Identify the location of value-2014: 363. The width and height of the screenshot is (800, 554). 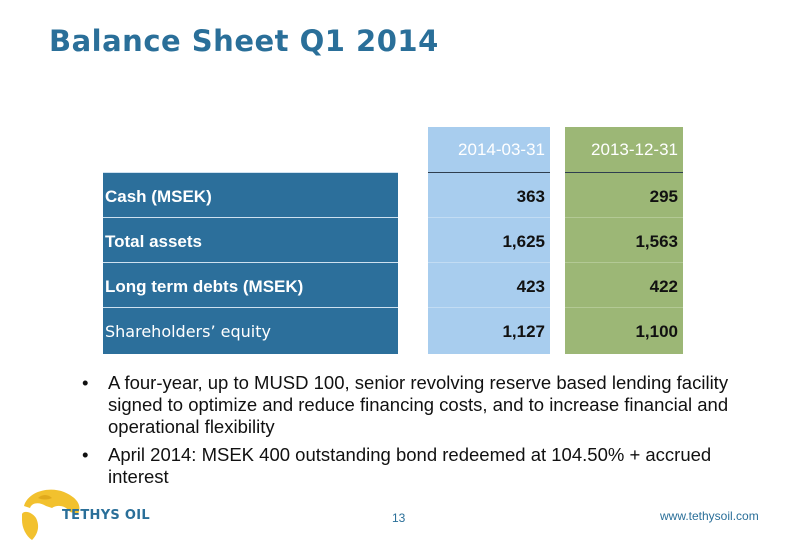
(530, 196).